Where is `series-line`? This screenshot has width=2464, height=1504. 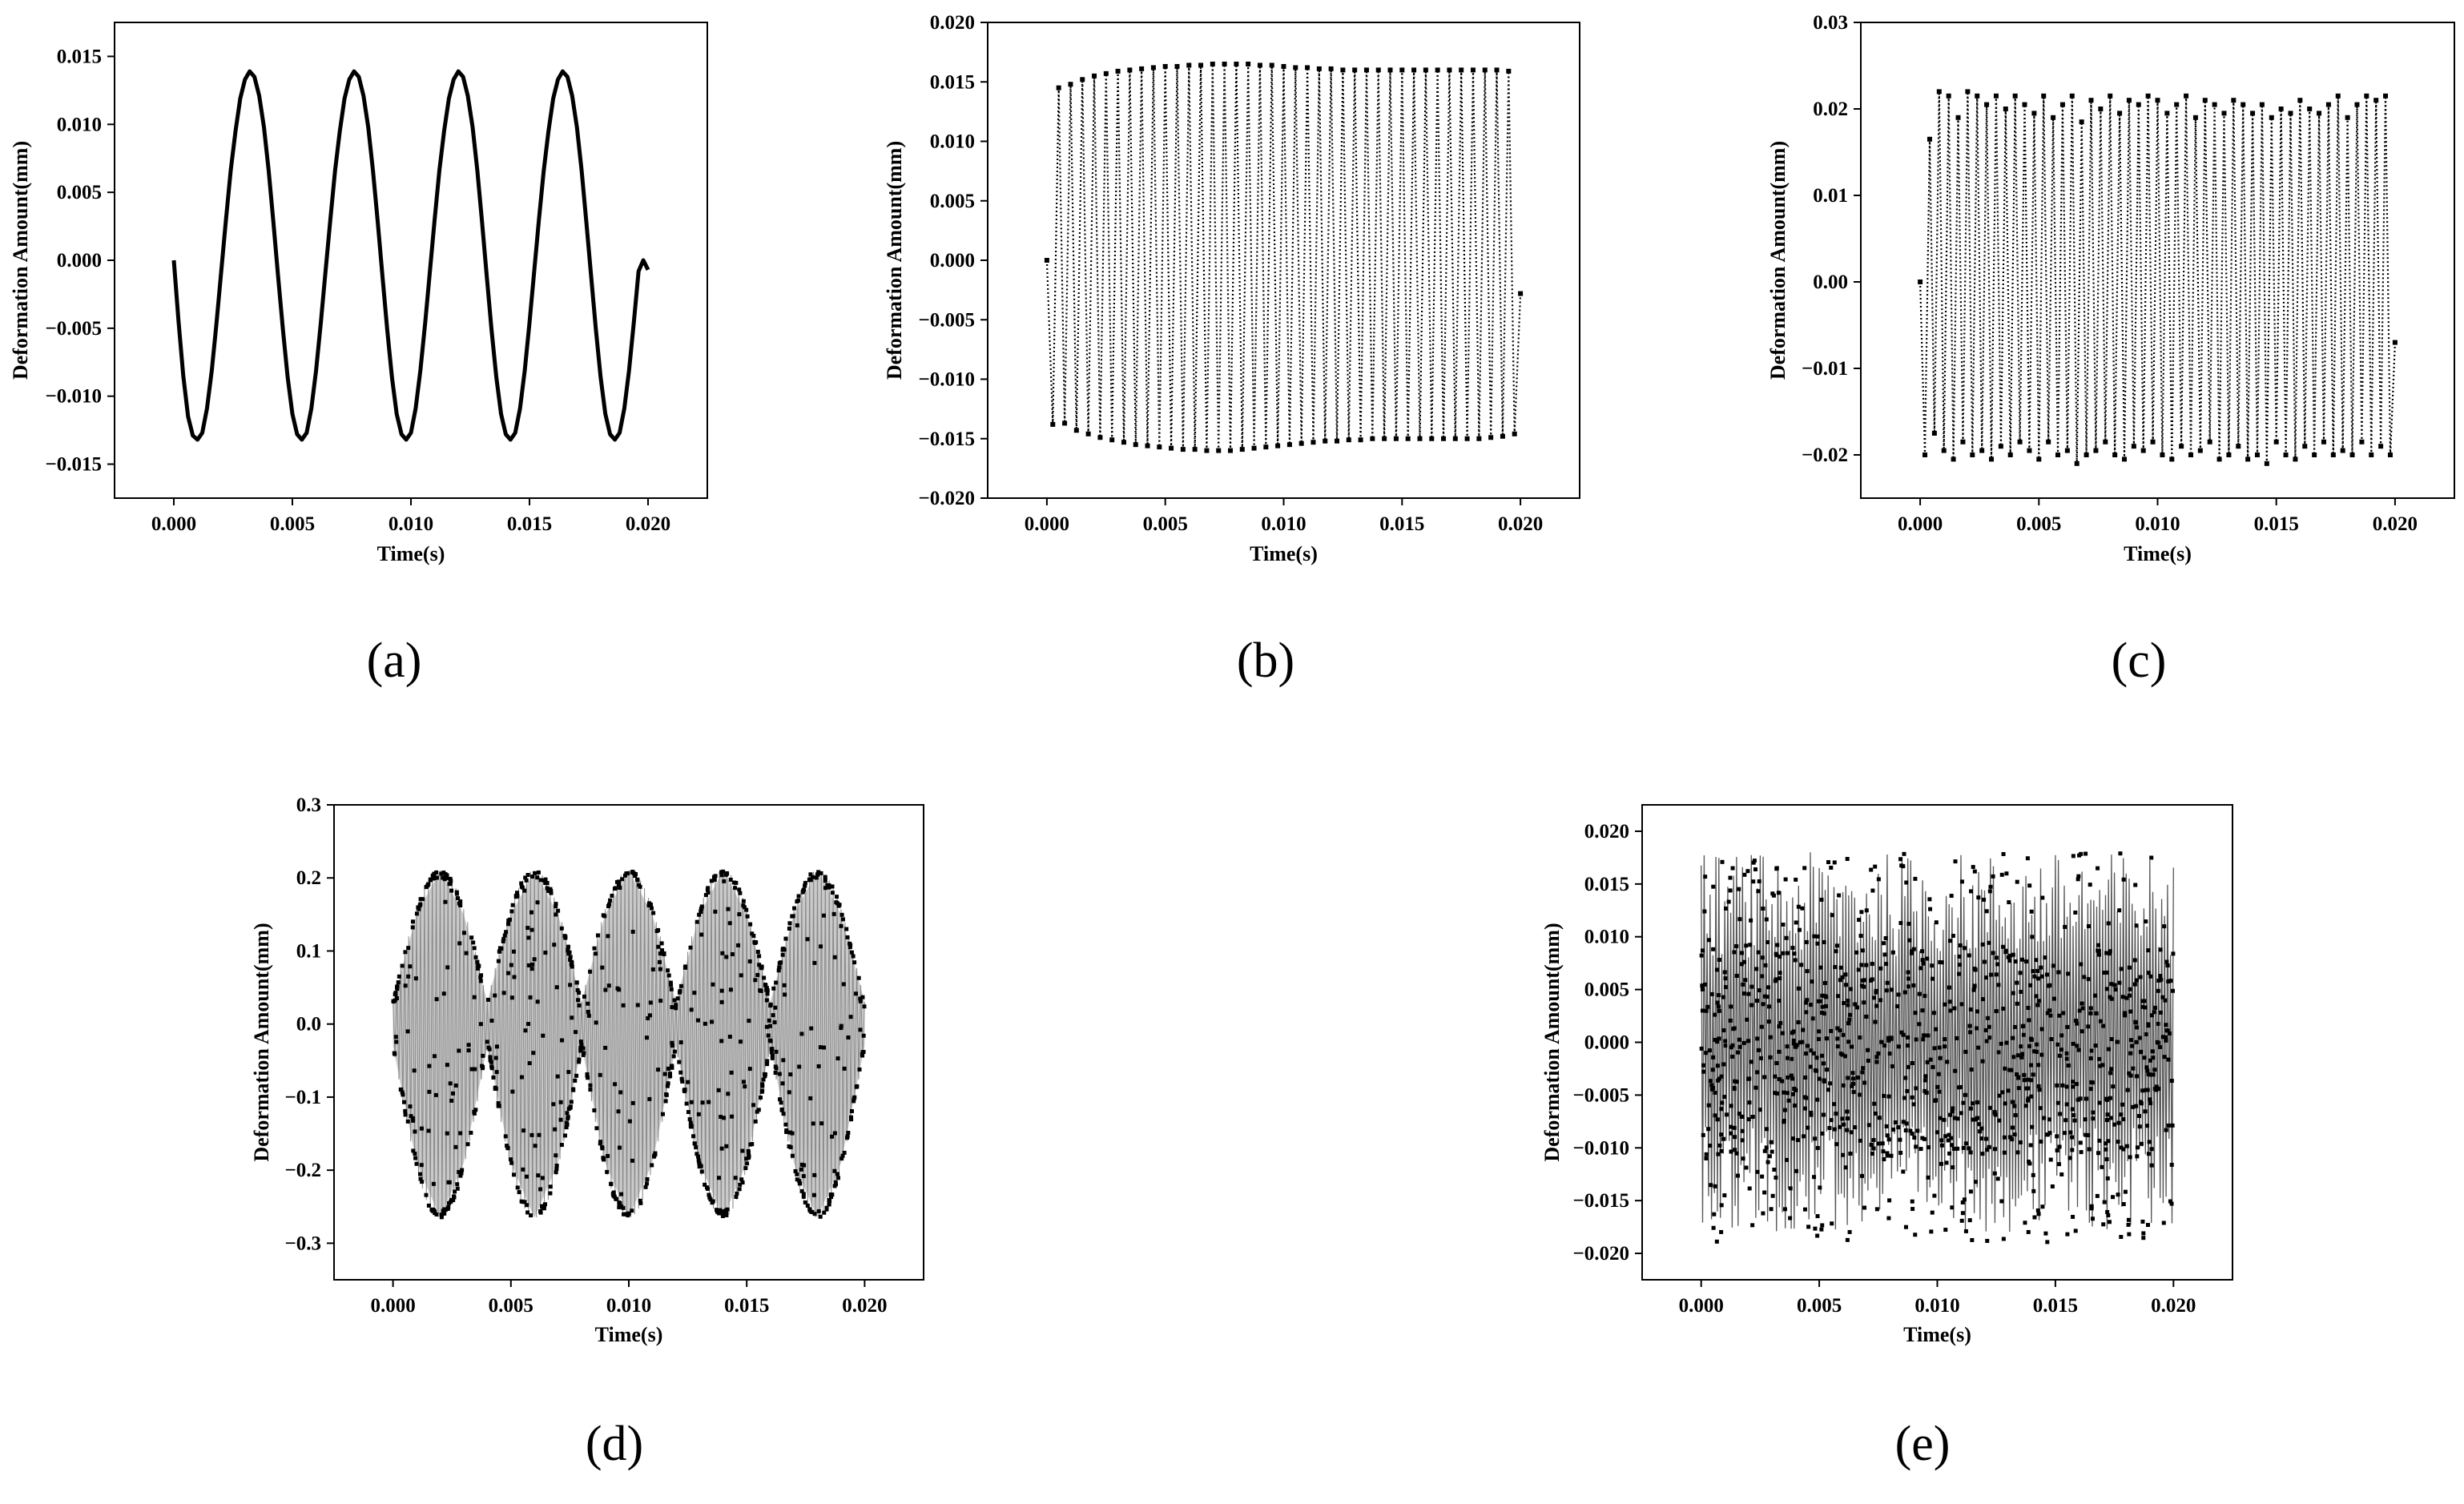 series-line is located at coordinates (2157, 278).